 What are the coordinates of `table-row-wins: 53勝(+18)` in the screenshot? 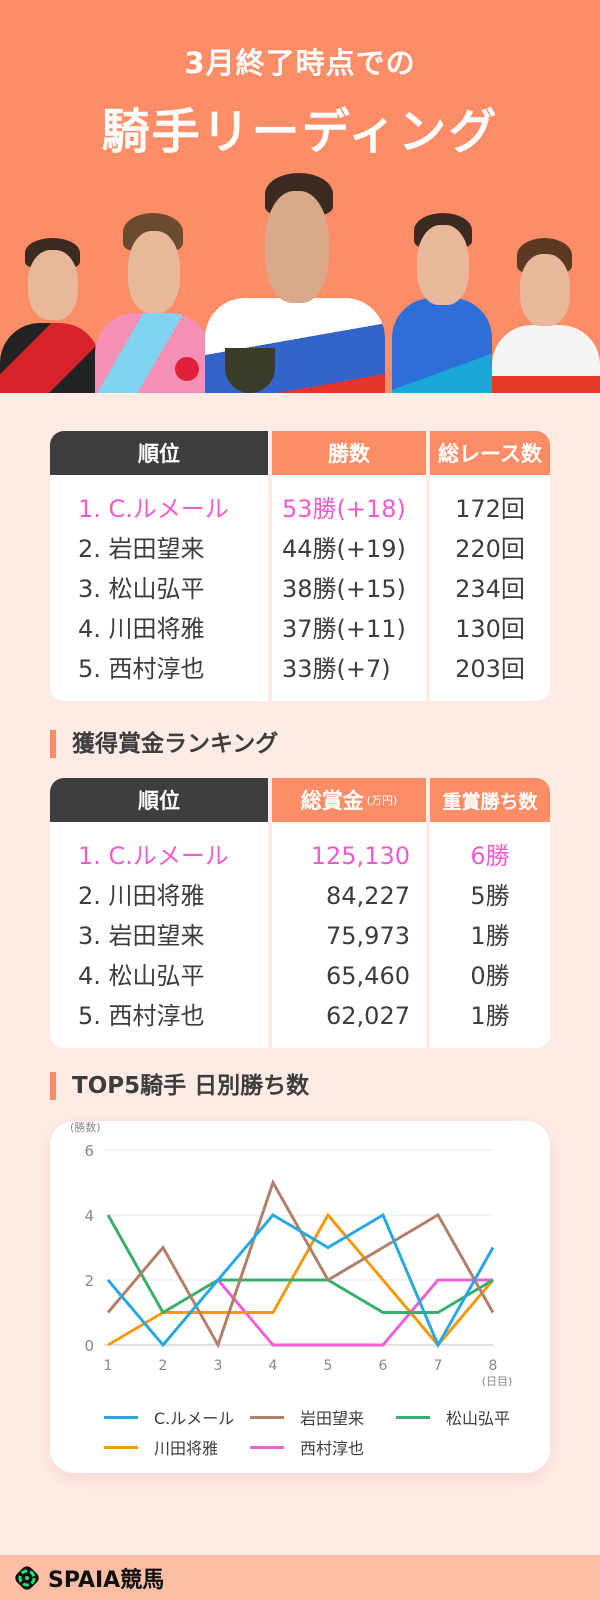 It's located at (344, 509).